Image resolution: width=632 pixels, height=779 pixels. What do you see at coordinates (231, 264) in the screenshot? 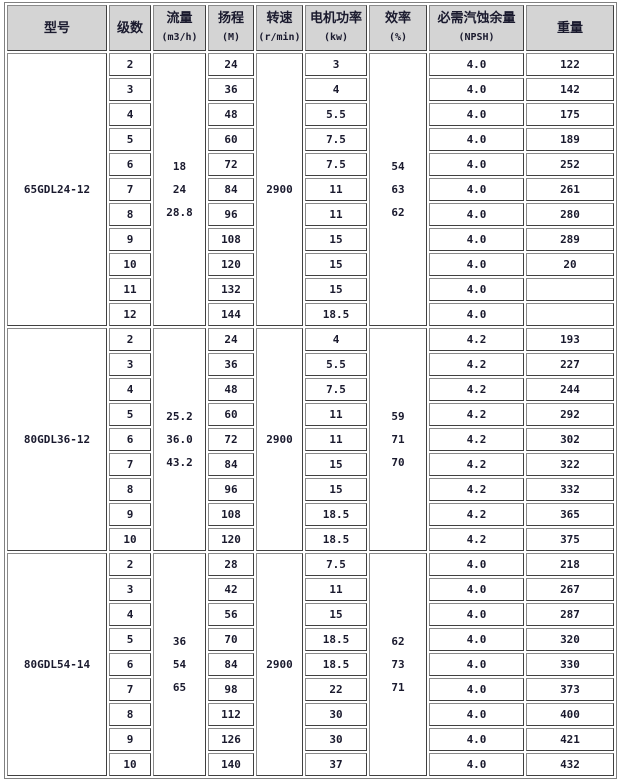
I see `head-cell: 120` at bounding box center [231, 264].